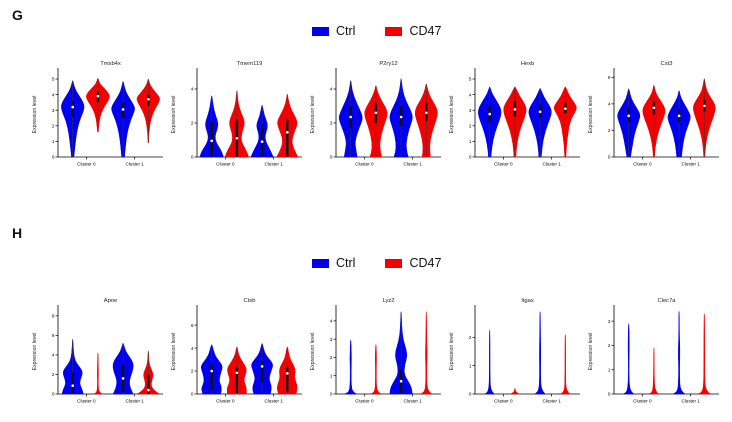 Image resolution: width=732 pixels, height=422 pixels. Describe the element at coordinates (470, 79) in the screenshot. I see `y-tick-label: 5` at that location.